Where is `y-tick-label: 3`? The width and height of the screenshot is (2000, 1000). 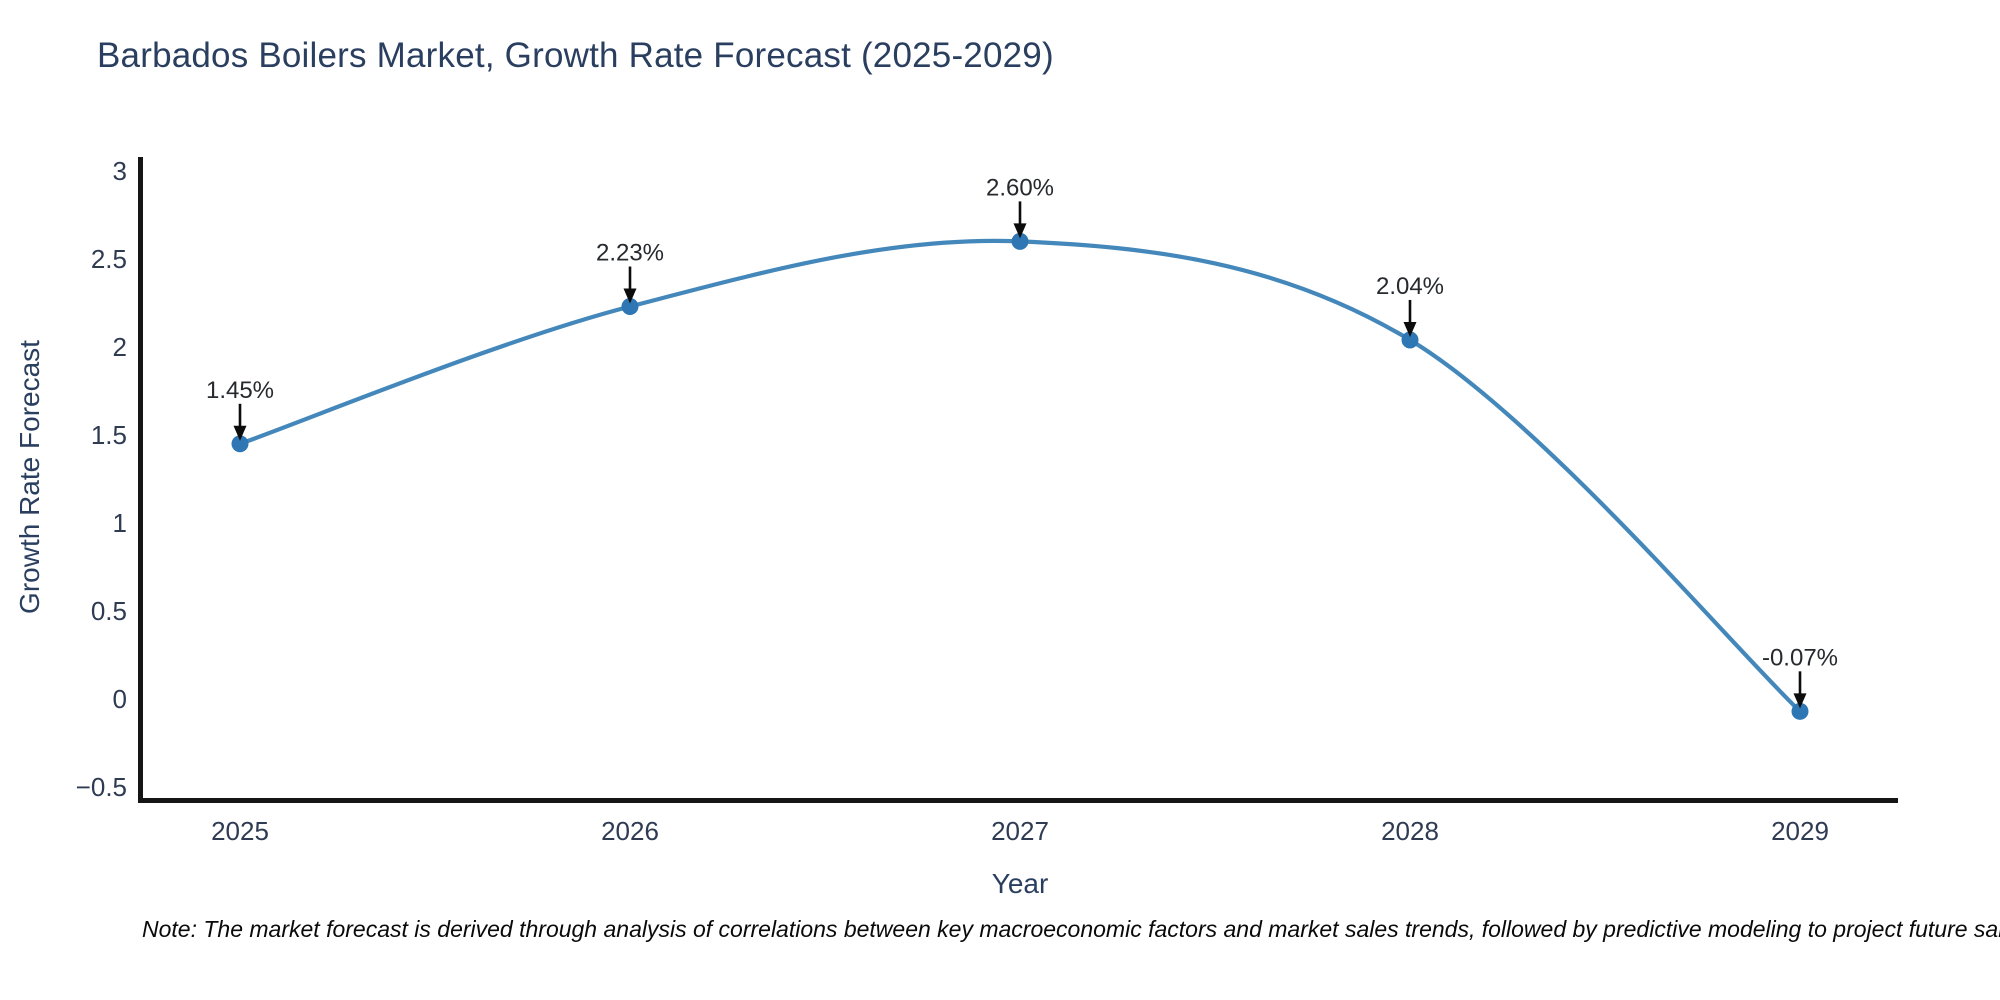 y-tick-label: 3 is located at coordinates (120, 171).